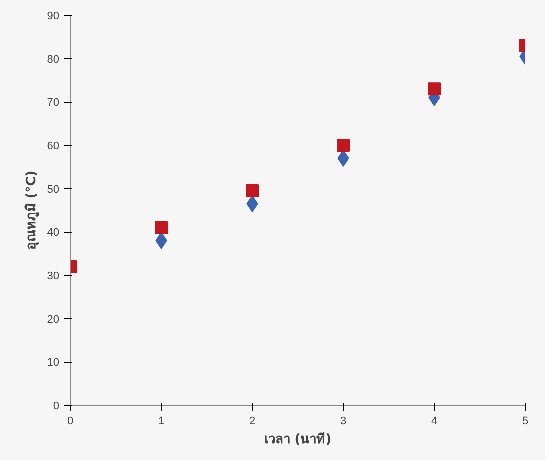  I want to click on x-axis-title: เวลา (นาที), so click(298, 440).